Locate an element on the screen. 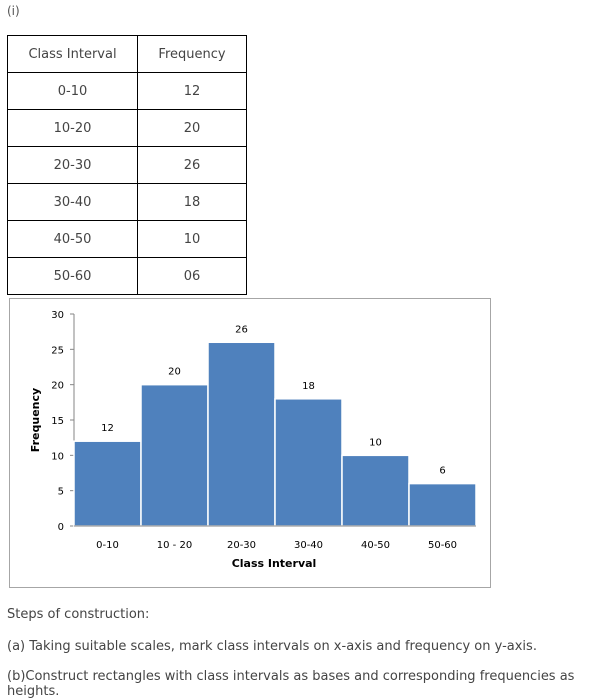 Image resolution: width=593 pixels, height=699 pixels. y-tick-label: 10 is located at coordinates (57, 456).